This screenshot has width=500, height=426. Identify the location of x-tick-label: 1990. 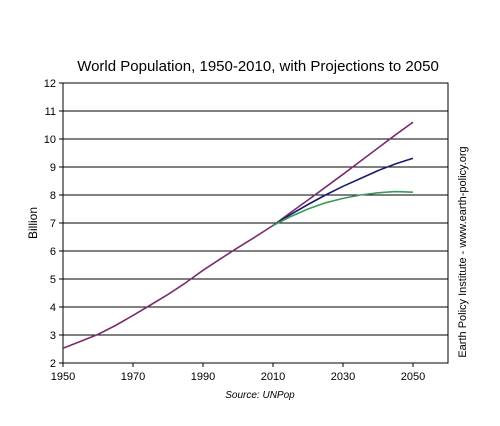
(203, 377).